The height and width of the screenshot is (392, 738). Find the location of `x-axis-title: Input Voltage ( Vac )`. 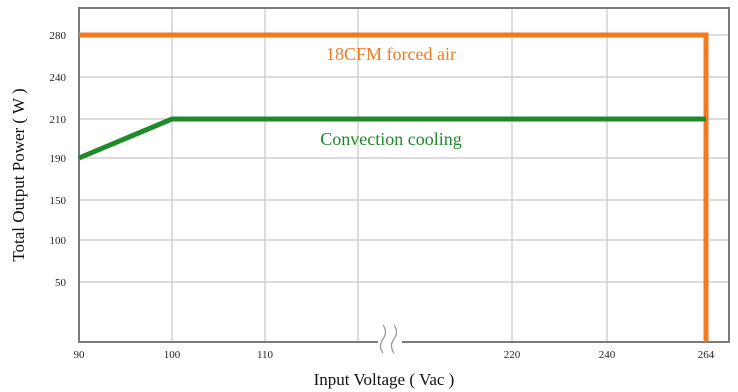

x-axis-title: Input Voltage ( Vac ) is located at coordinates (384, 379).